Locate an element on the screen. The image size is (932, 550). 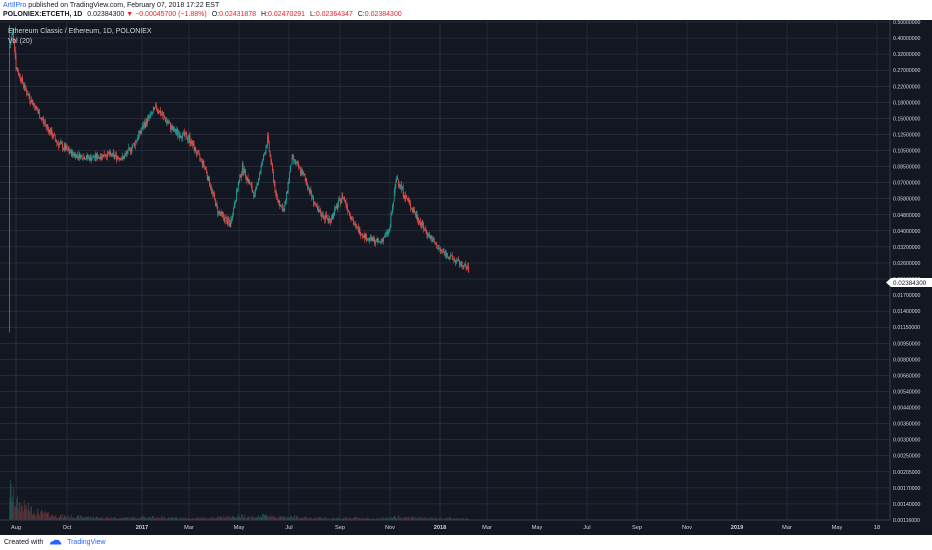
tradingview-logo-icon is located at coordinates (56, 542).